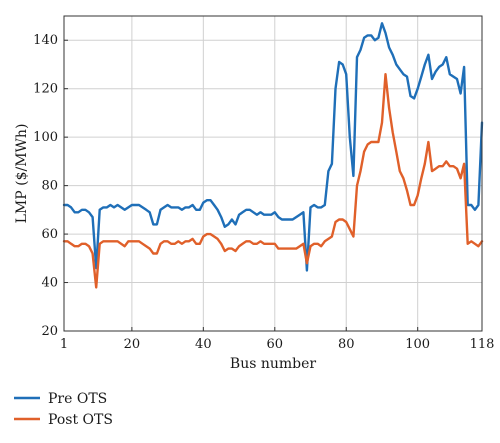  Describe the element at coordinates (132, 344) in the screenshot. I see `x-tick-label: 20` at that location.